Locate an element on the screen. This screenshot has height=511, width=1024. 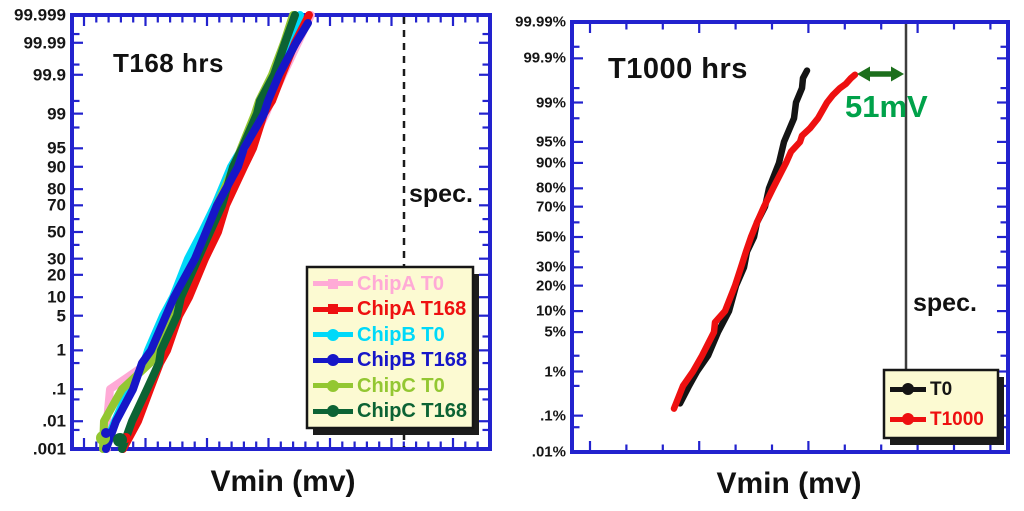
legend-item-T0: T0 is located at coordinates (942, 389).